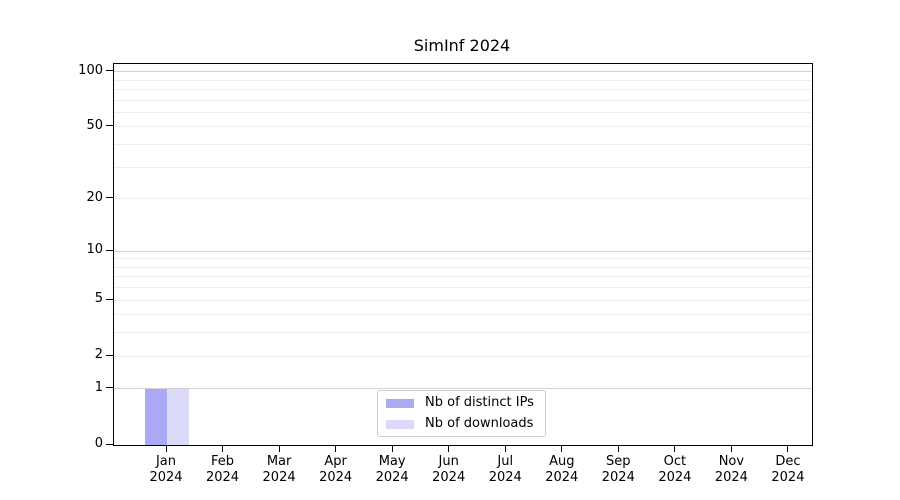 Image resolution: width=900 pixels, height=500 pixels. What do you see at coordinates (98, 299) in the screenshot?
I see `y-tick-label: 5` at bounding box center [98, 299].